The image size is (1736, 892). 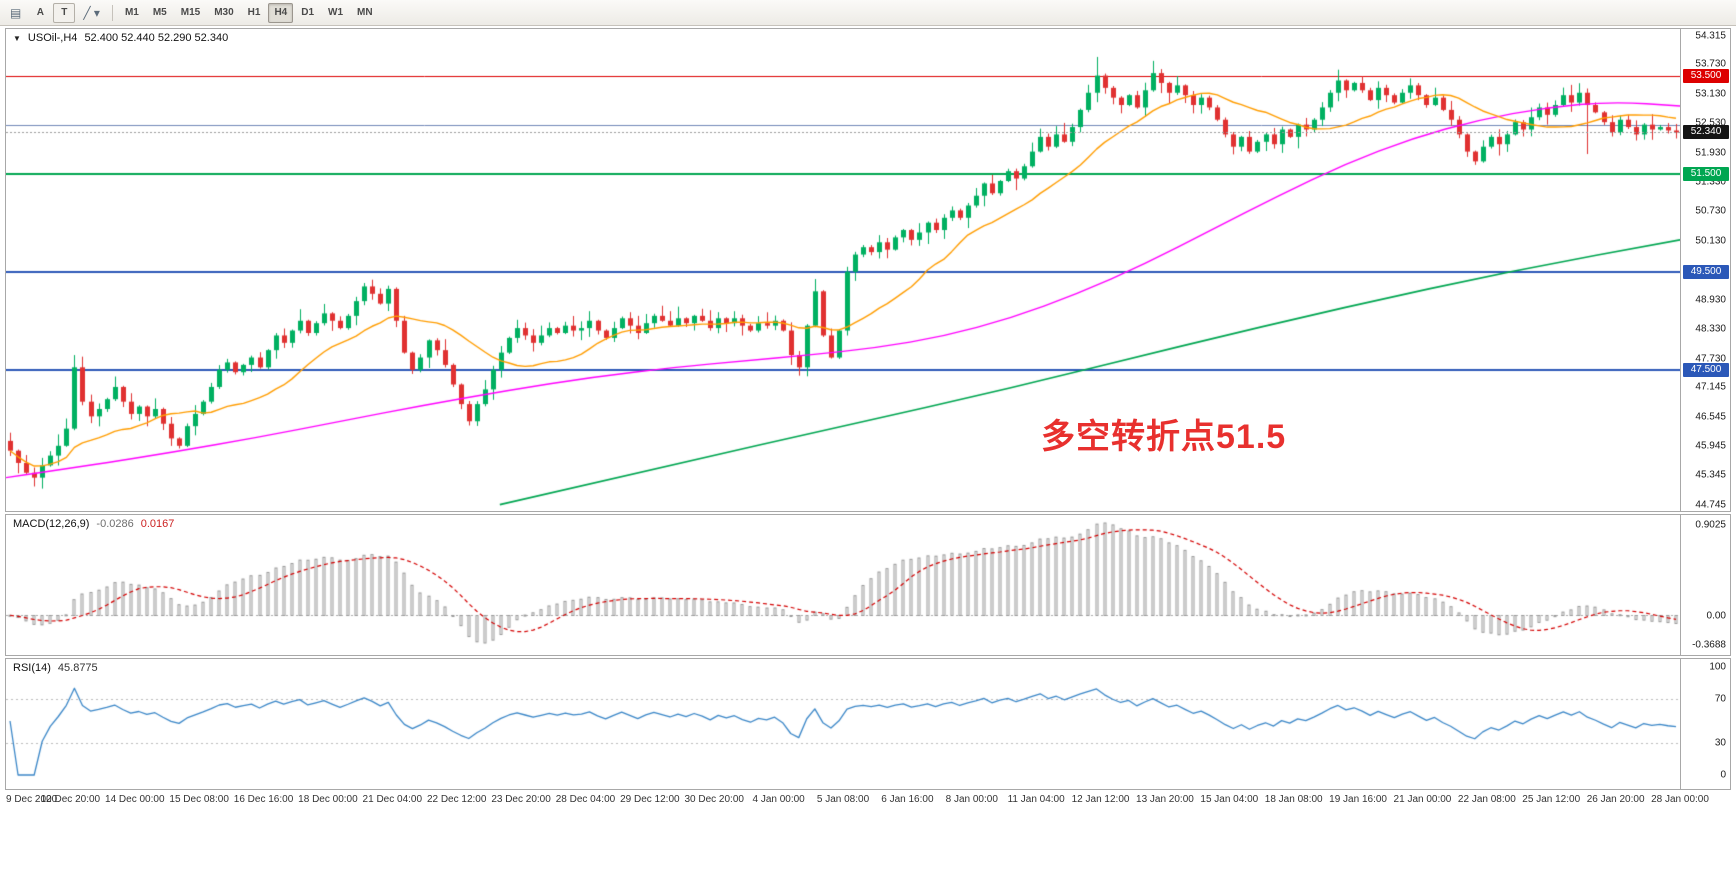 What do you see at coordinates (1229, 799) in the screenshot?
I see `time-label: 15 Jan 04:00` at bounding box center [1229, 799].